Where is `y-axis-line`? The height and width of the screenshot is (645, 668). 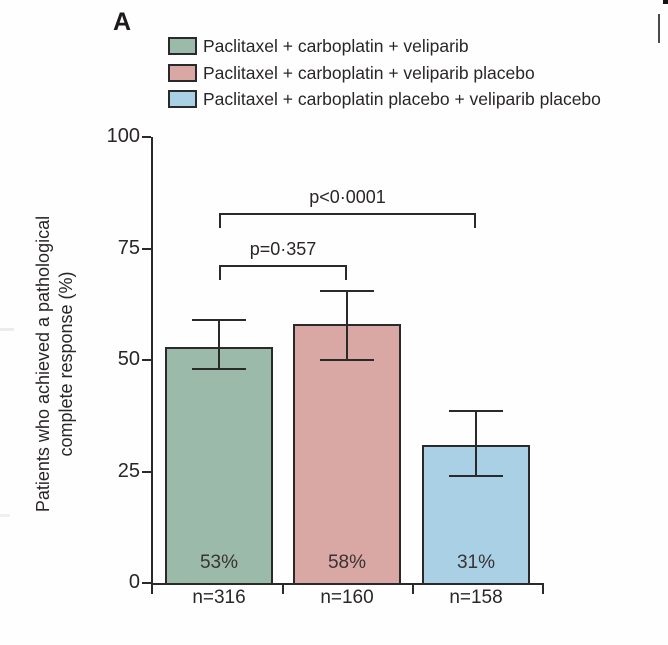
y-axis-line is located at coordinates (152, 361).